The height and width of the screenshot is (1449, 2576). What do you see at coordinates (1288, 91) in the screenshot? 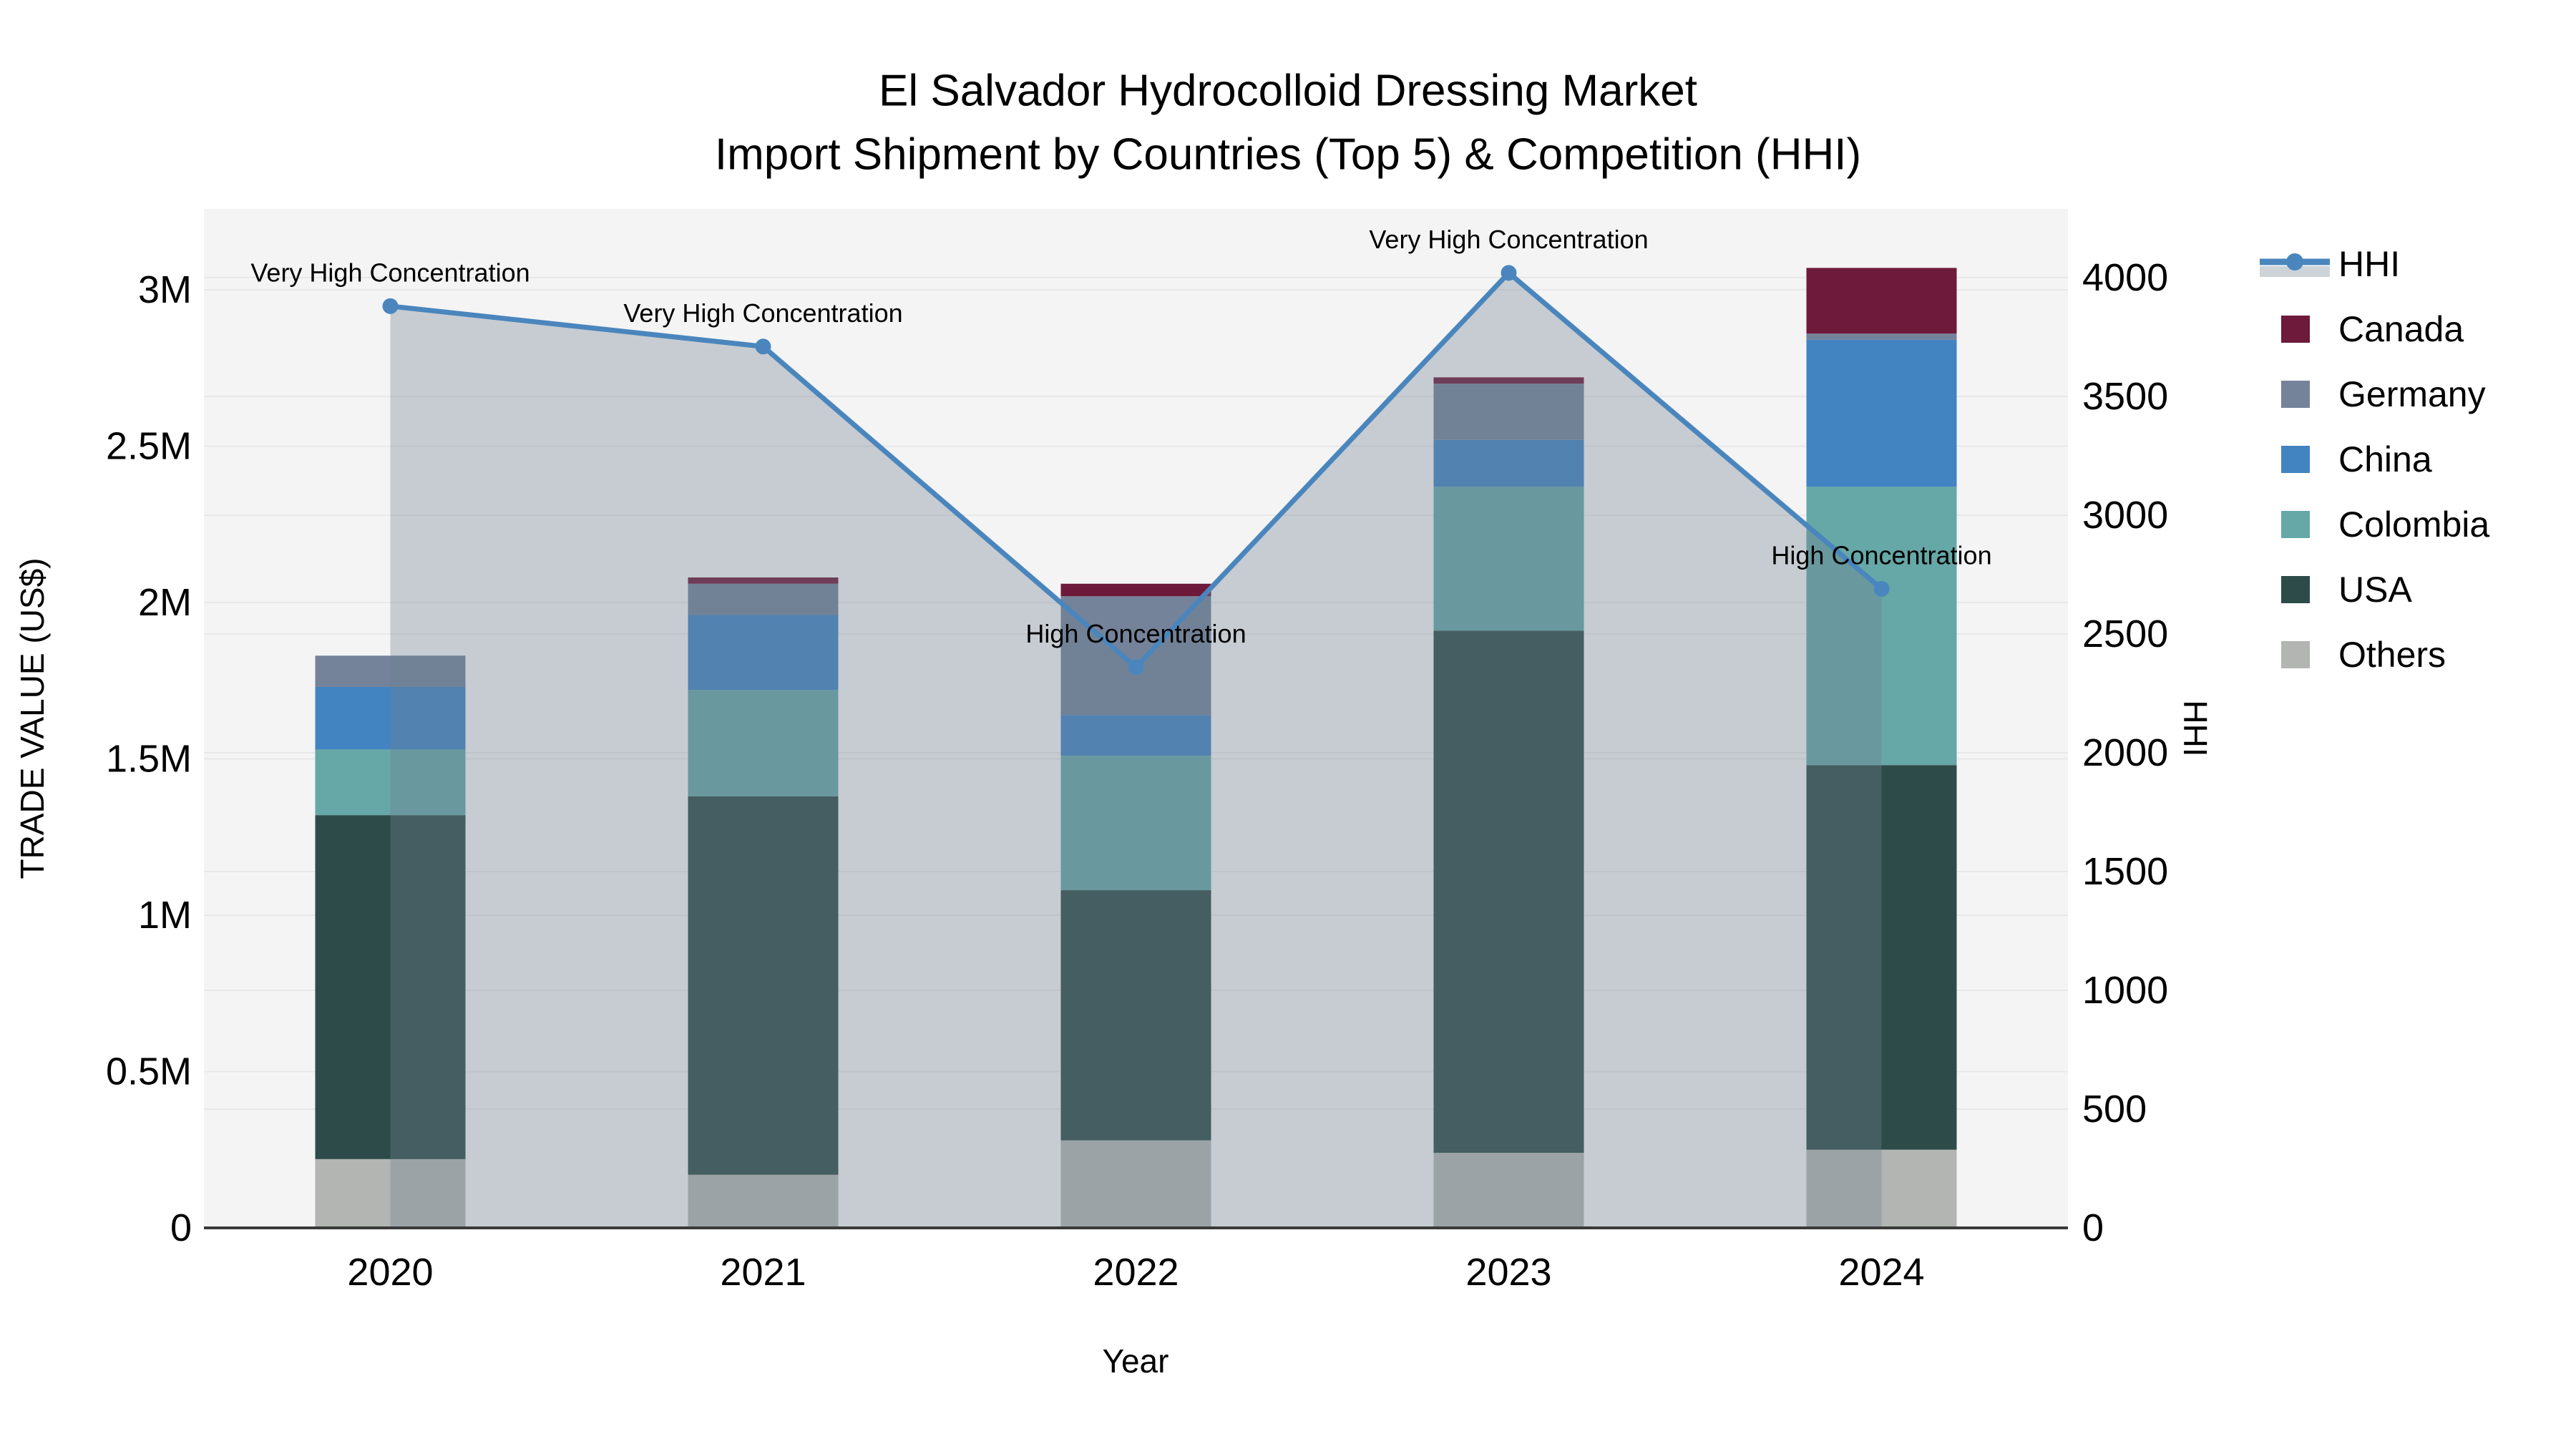
I see `chart-title-line1: El Salvador Hydrocolloid Dressing Market` at bounding box center [1288, 91].